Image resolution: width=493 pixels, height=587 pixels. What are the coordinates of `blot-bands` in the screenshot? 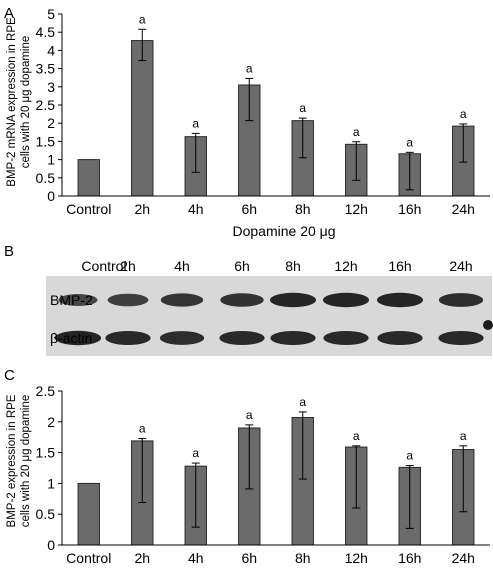 It's located at (269, 319).